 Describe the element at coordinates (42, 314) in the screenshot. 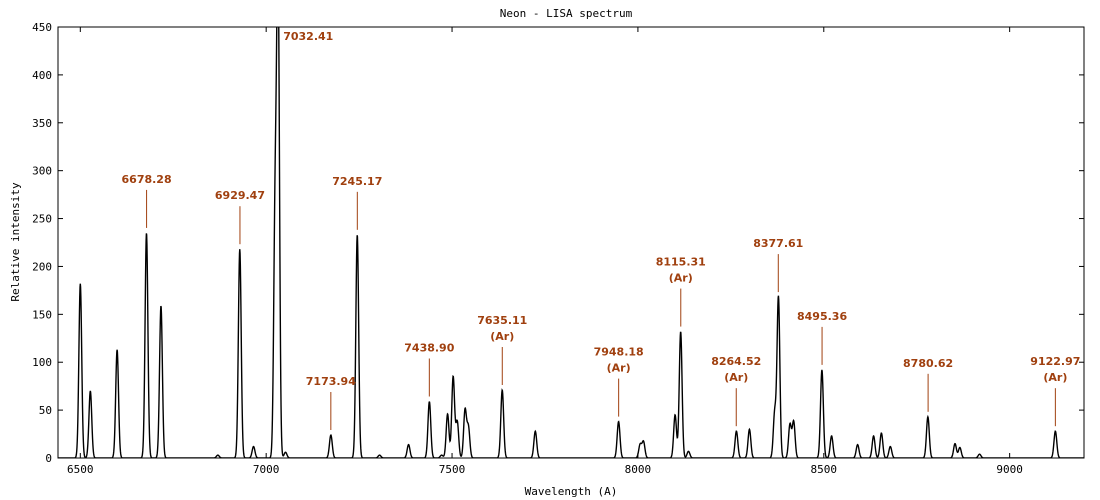

I see `y-tick-label: 150` at that location.